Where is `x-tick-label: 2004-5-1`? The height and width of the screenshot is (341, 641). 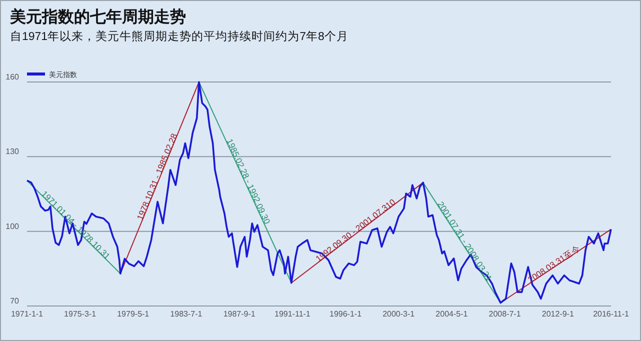
x-tick-label: 2004-5-1 is located at coordinates (452, 314).